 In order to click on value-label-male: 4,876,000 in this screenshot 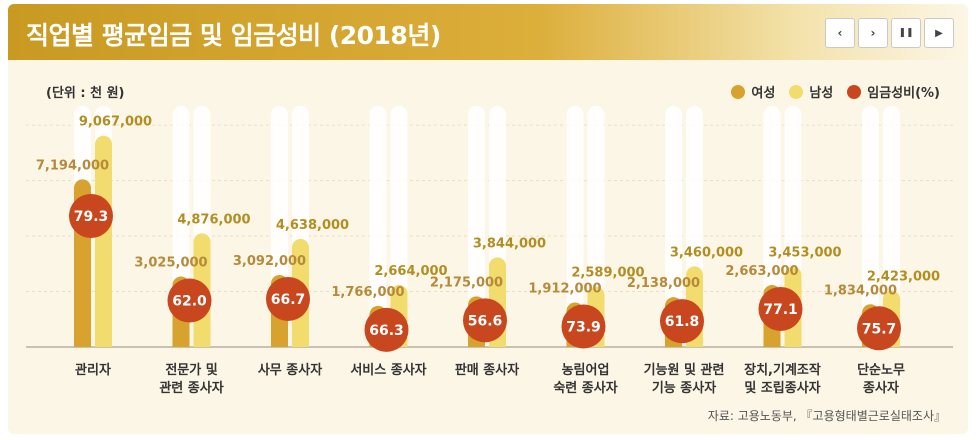, I will do `click(213, 219)`.